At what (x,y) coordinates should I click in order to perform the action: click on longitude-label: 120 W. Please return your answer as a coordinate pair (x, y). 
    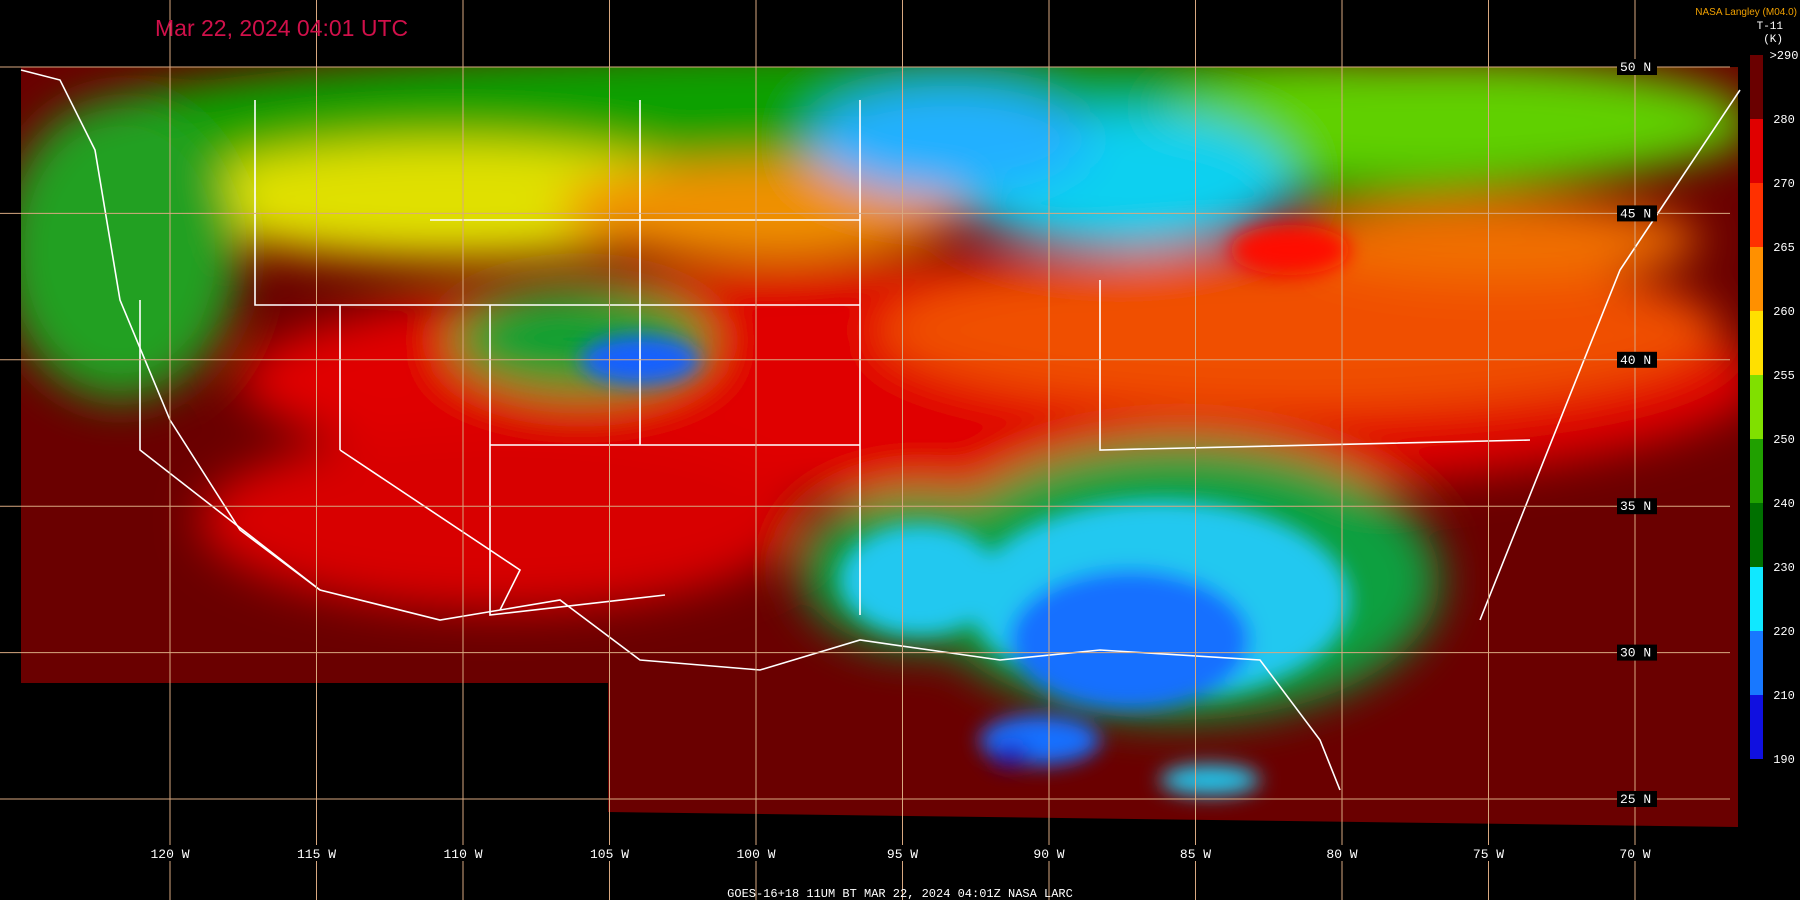
    Looking at the image, I should click on (169, 854).